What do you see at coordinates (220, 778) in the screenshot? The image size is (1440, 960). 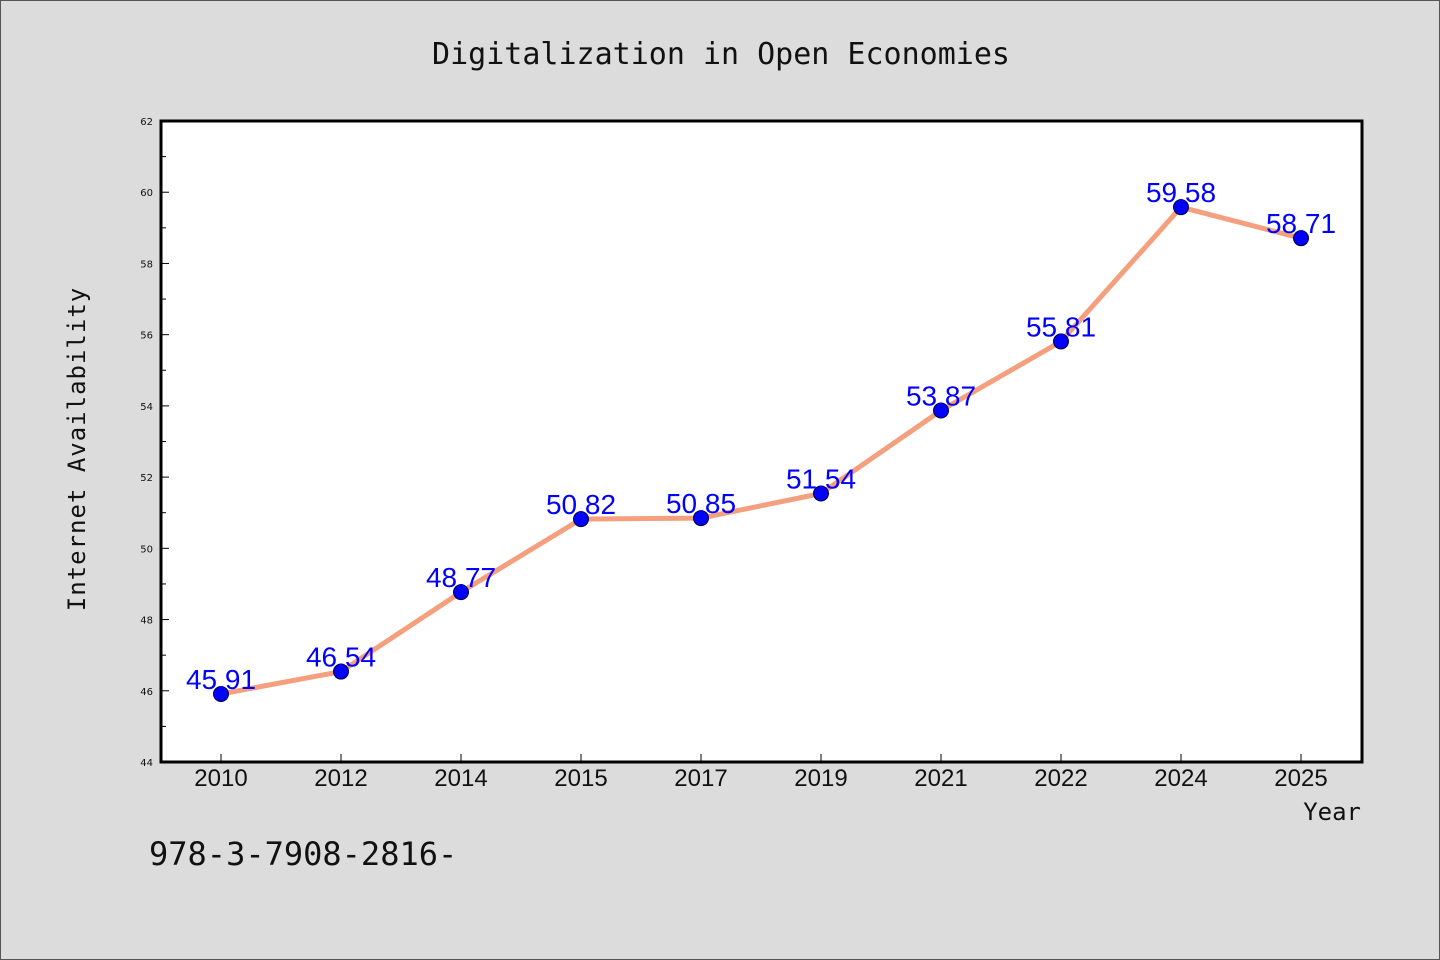 I see `x-tick-label: 2010` at bounding box center [220, 778].